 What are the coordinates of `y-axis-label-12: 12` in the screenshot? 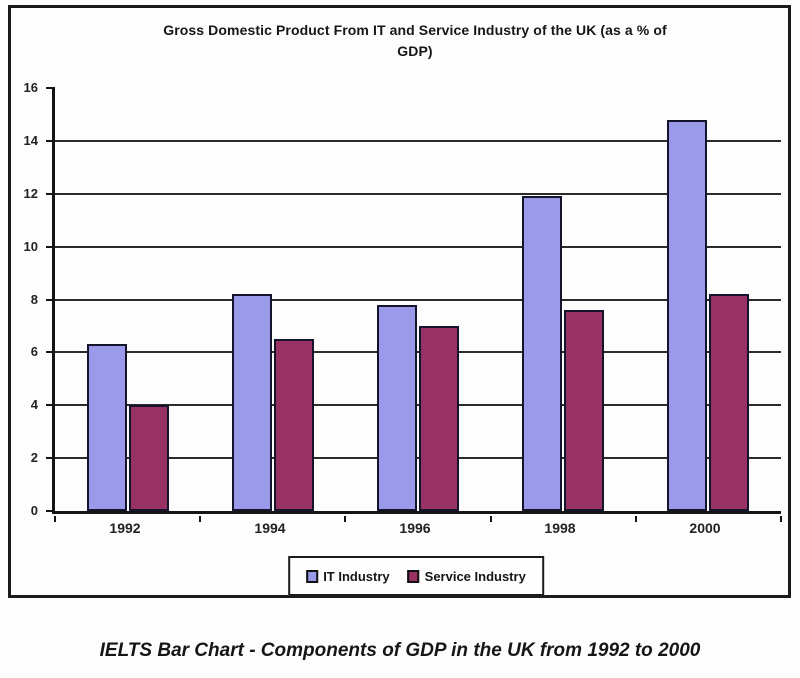 It's located at (30, 193).